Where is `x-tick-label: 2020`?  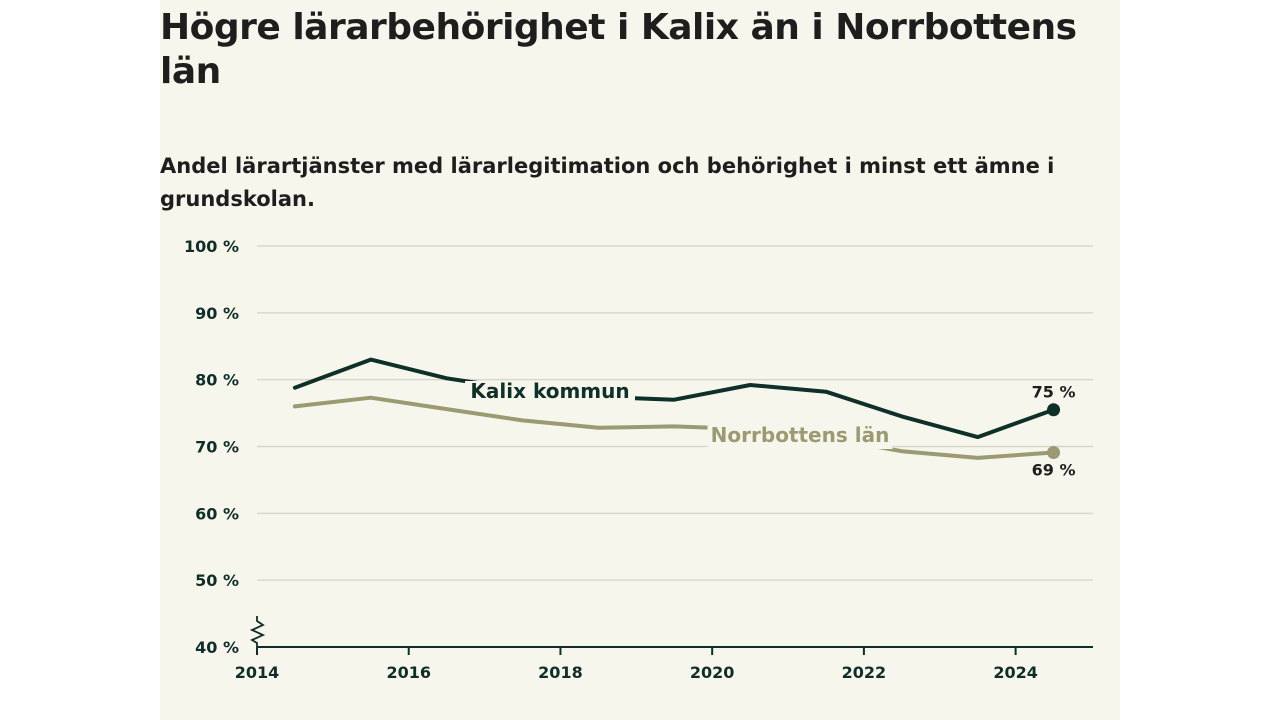
x-tick-label: 2020 is located at coordinates (712, 672).